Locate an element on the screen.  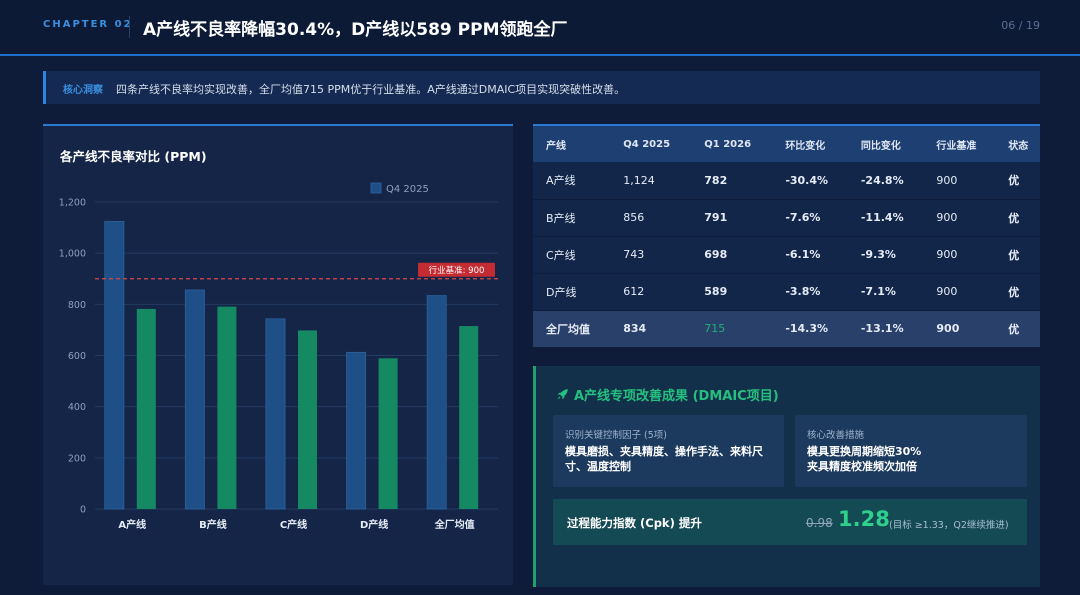
column-header: 状态 is located at coordinates (1017, 144).